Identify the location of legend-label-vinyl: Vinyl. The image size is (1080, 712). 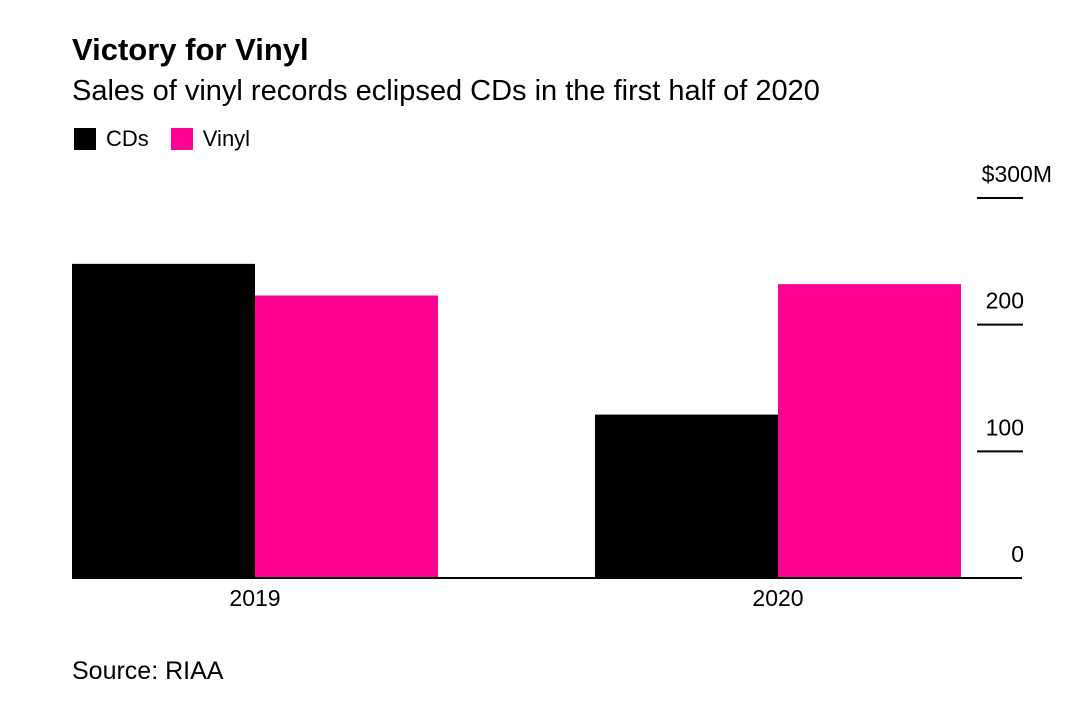
(226, 138).